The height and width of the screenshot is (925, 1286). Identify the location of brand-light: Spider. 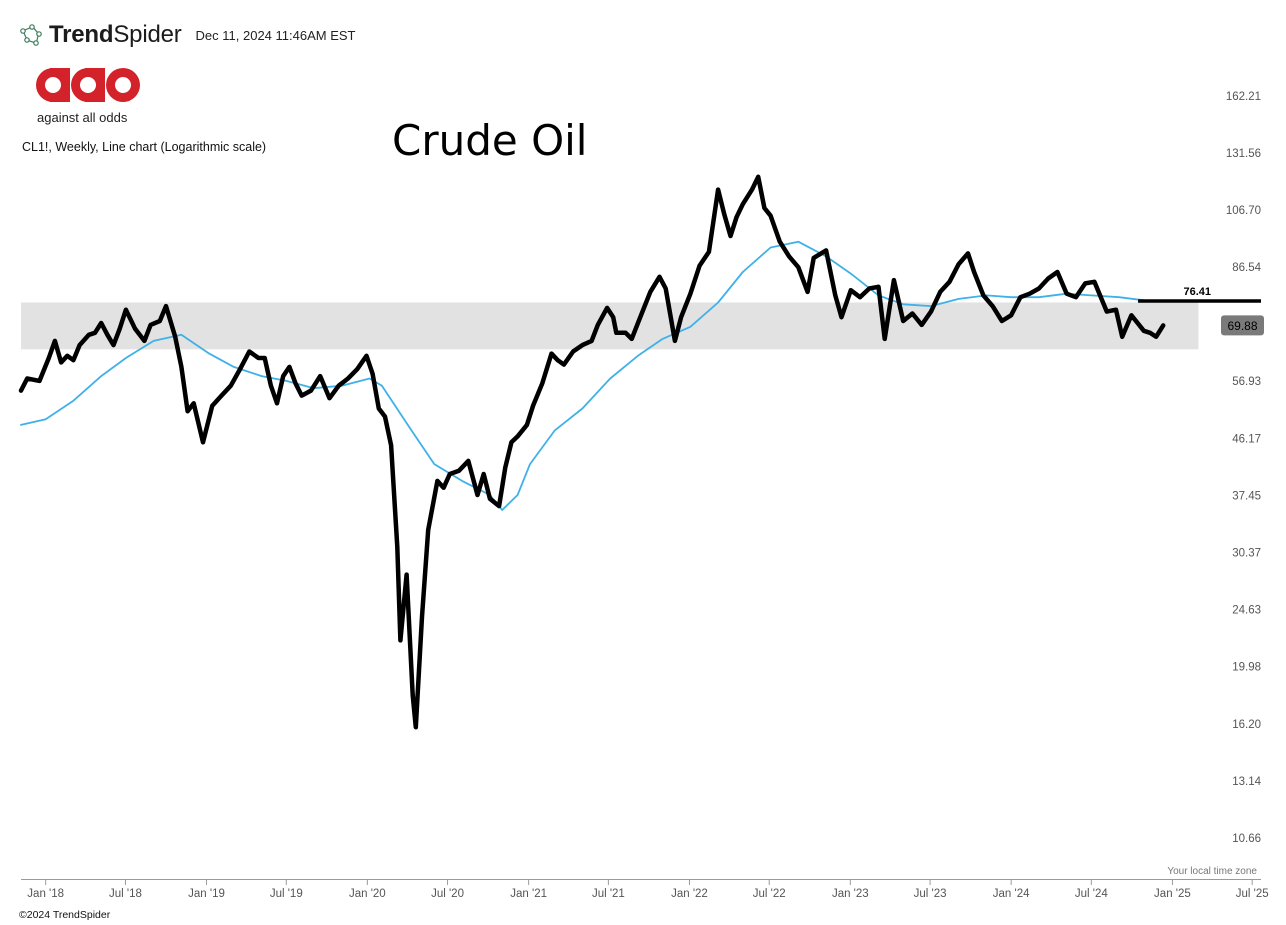
(147, 34).